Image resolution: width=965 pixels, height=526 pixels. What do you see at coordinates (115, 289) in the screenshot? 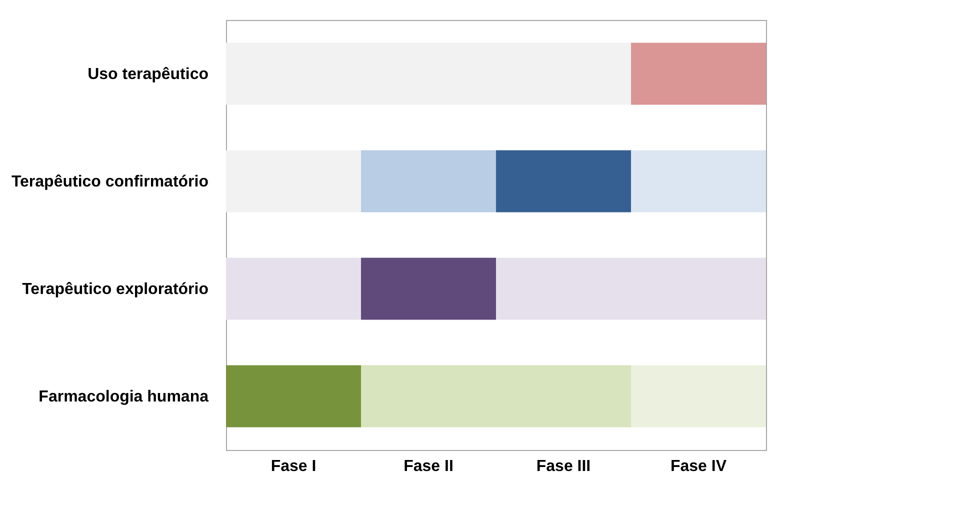
I see `y-tick-label: Terapêutico exploratório` at bounding box center [115, 289].